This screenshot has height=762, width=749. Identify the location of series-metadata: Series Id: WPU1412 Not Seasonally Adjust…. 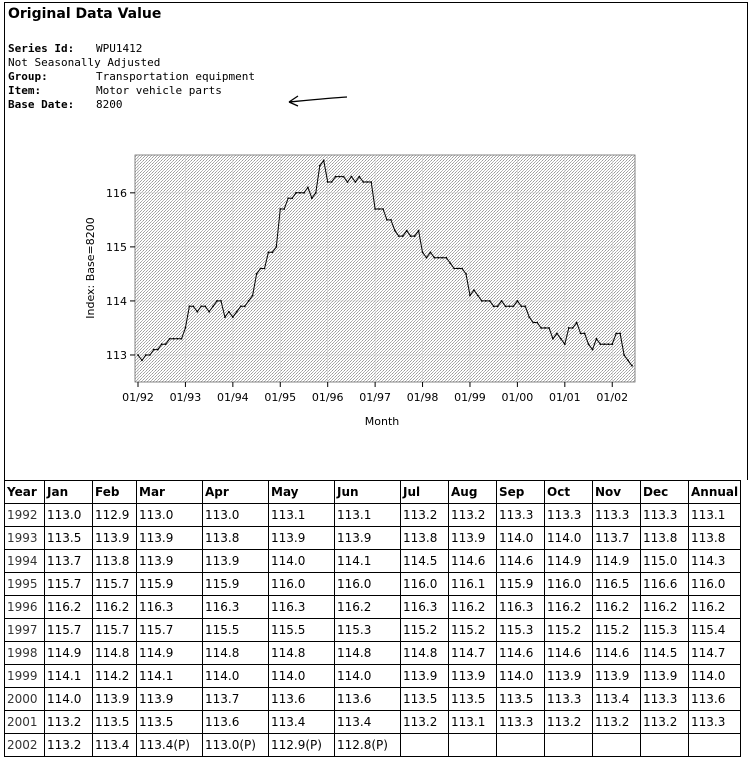
(131, 77).